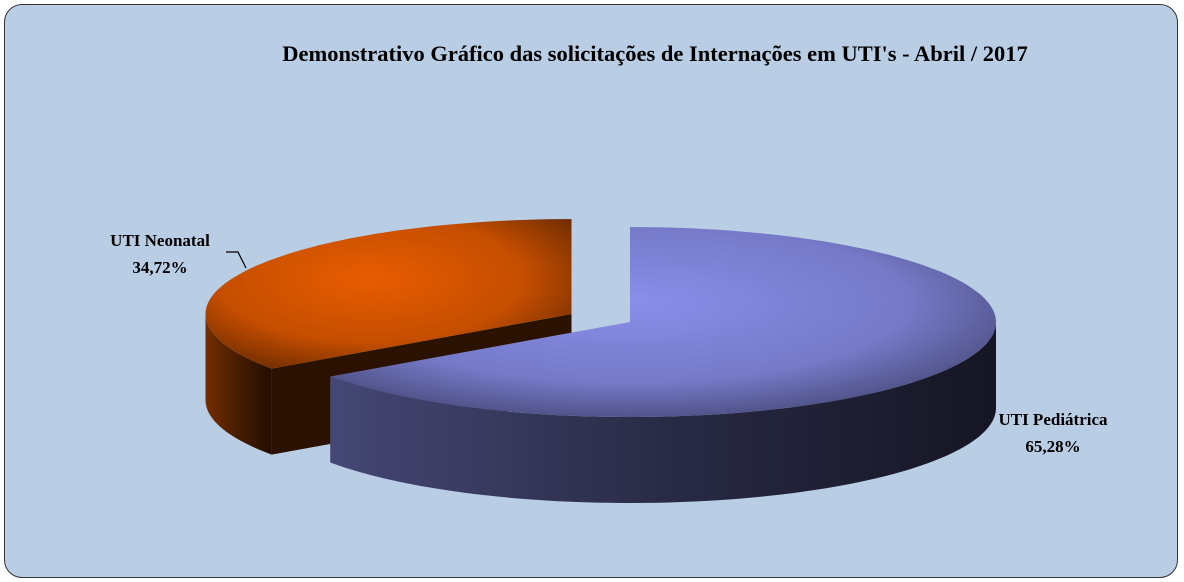 This screenshot has height=582, width=1184. What do you see at coordinates (1053, 419) in the screenshot?
I see `data-label-name: UTI Pediátrica` at bounding box center [1053, 419].